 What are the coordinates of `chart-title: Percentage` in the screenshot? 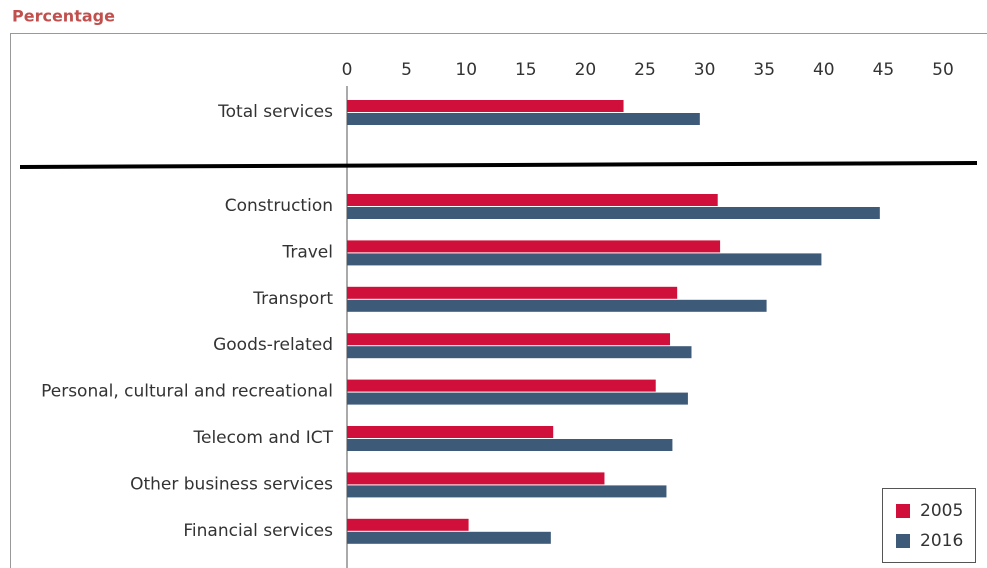 It's located at (63, 16).